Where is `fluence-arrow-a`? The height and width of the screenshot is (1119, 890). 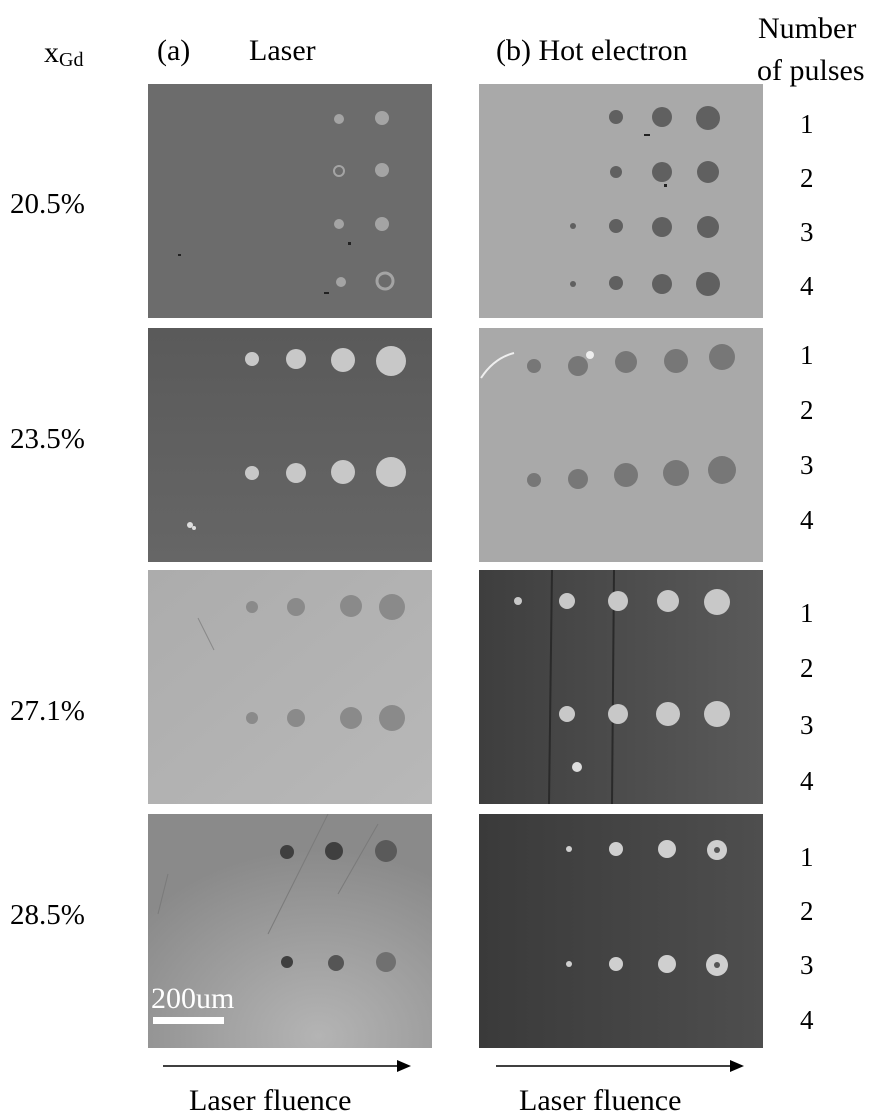
fluence-arrow-a is located at coordinates (287, 1066).